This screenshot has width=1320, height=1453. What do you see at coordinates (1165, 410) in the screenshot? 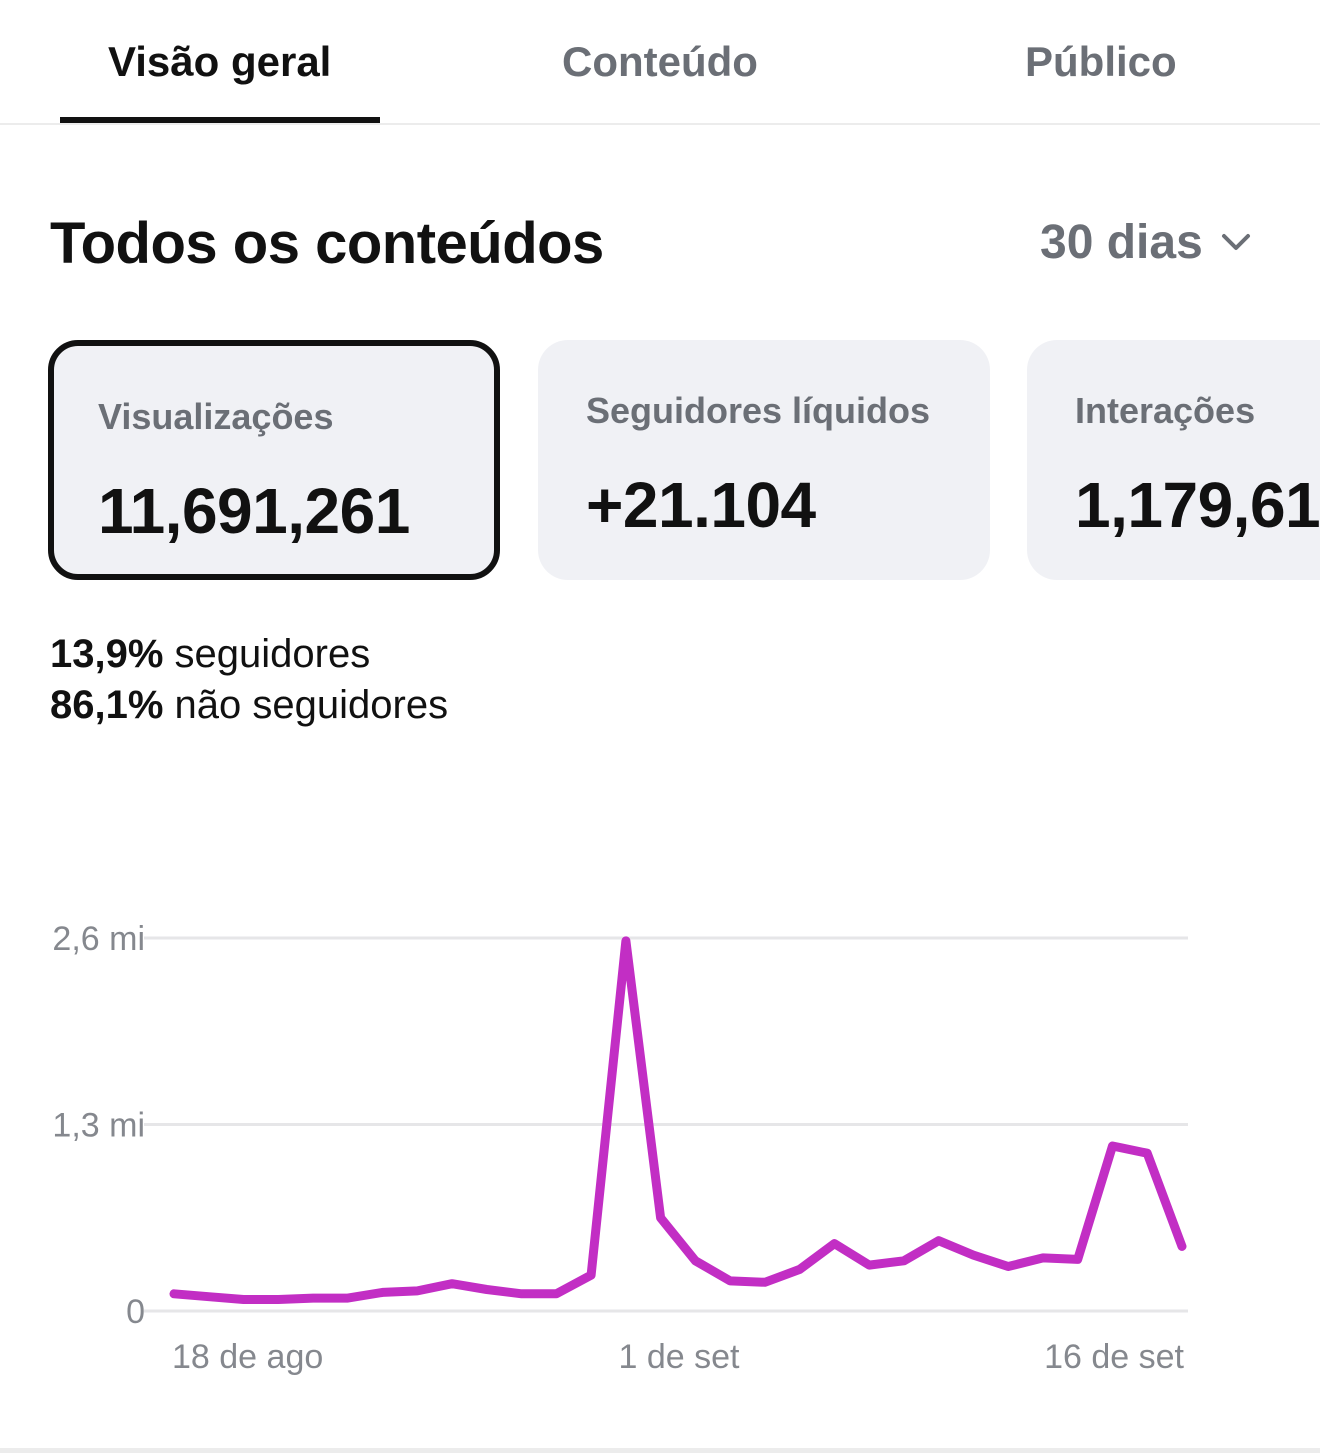
I see `metric-label: Interações` at bounding box center [1165, 410].